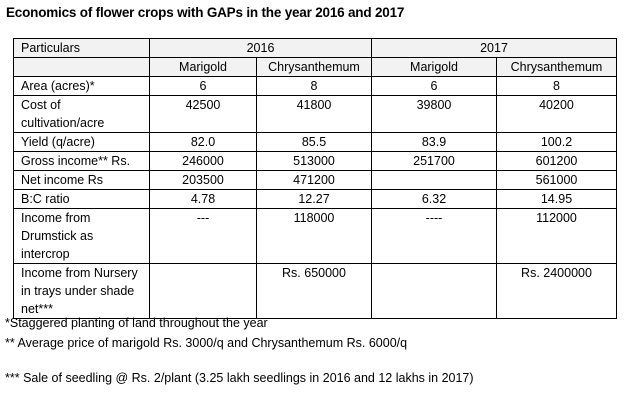 The image size is (639, 401). I want to click on table-row: Net income Rs 203500 471200 561000, so click(315, 180).